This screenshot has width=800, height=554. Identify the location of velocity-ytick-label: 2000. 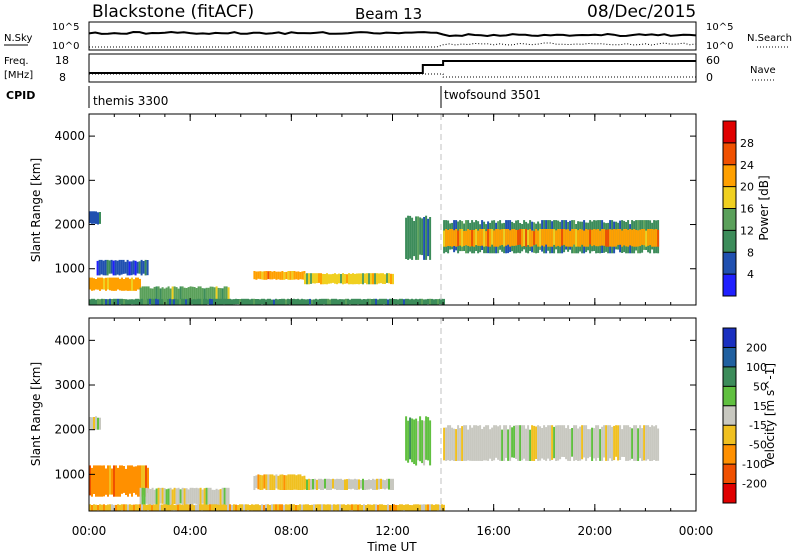
(69, 430).